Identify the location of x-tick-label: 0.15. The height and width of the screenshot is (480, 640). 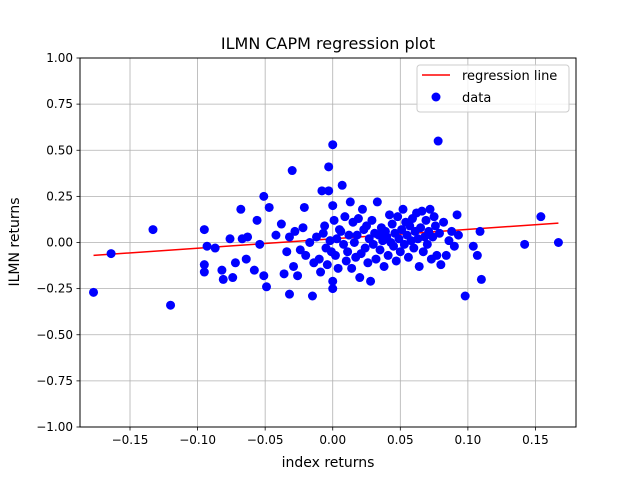
(535, 440).